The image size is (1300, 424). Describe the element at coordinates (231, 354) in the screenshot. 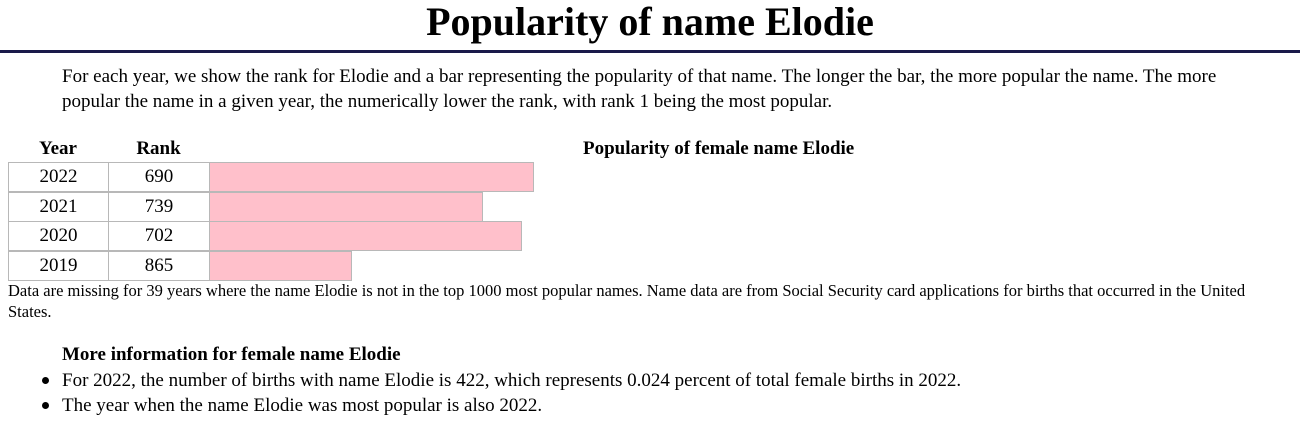

I see `more-info-heading: More information for female name Elodie` at that location.